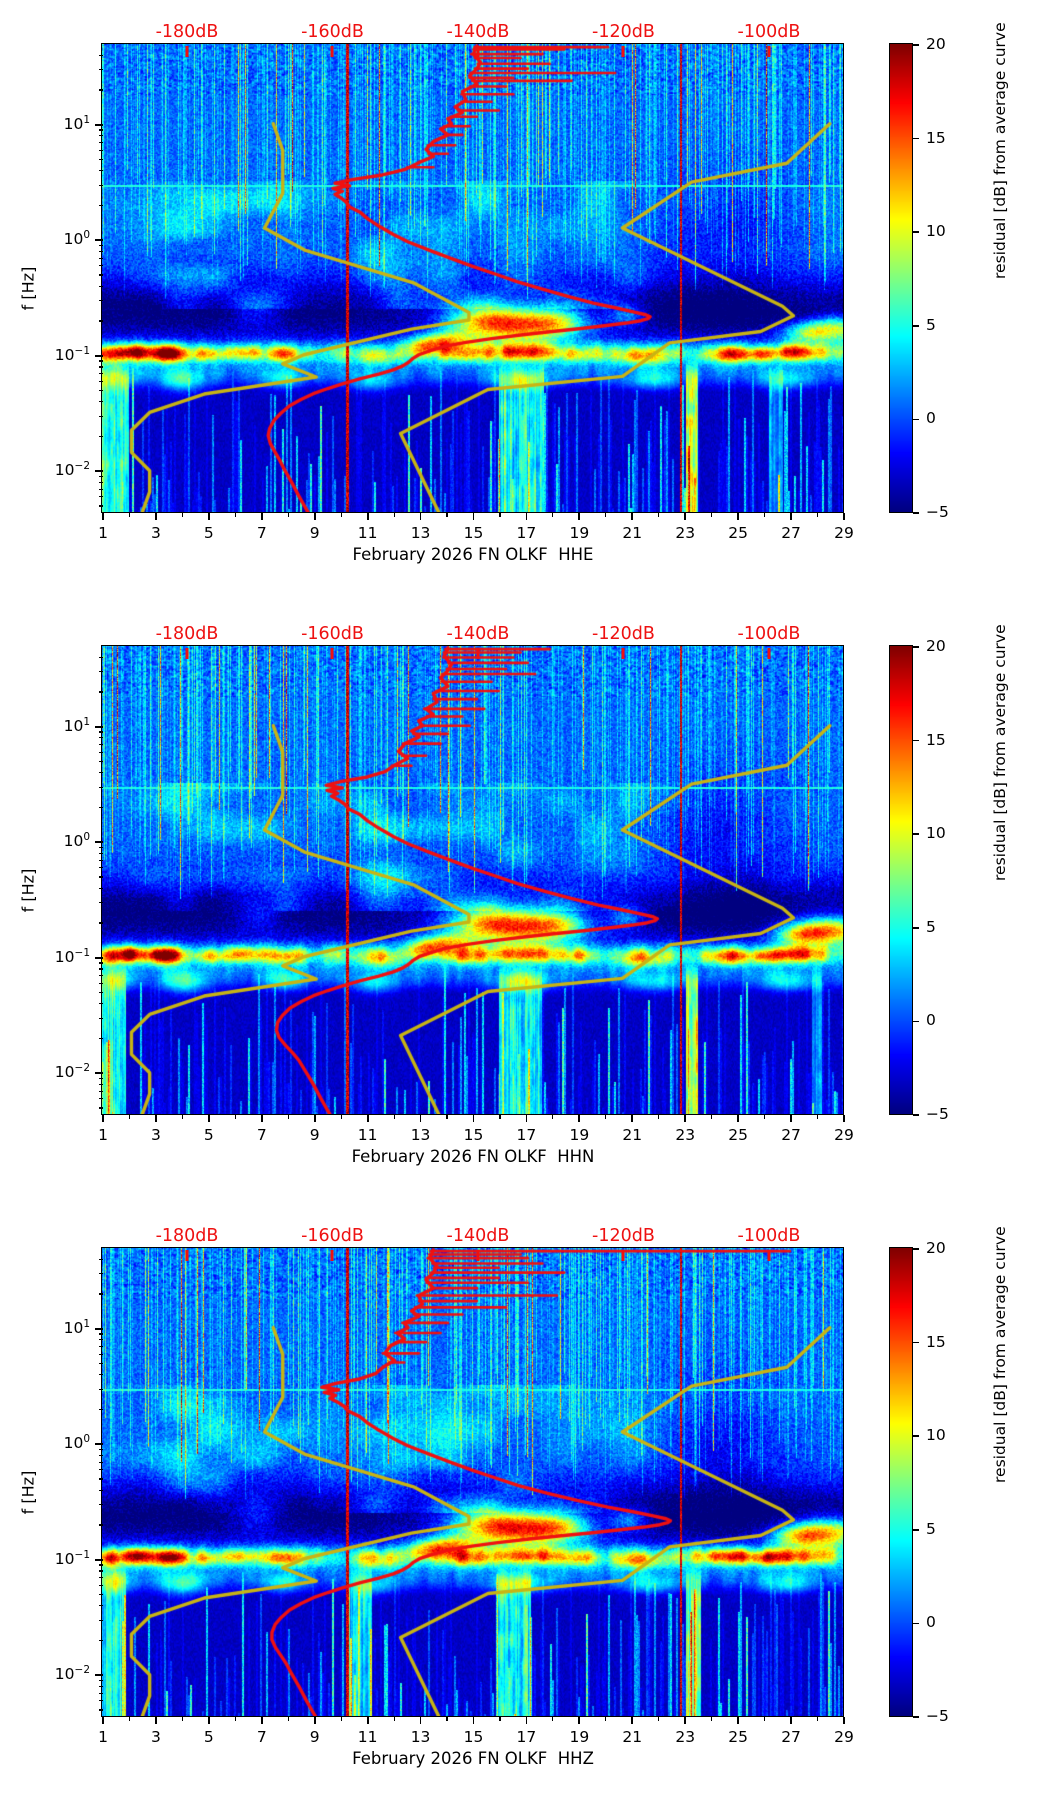 Image resolution: width=1052 pixels, height=1806 pixels. What do you see at coordinates (72, 1674) in the screenshot?
I see `y-tick-label: 10⁻²` at bounding box center [72, 1674].